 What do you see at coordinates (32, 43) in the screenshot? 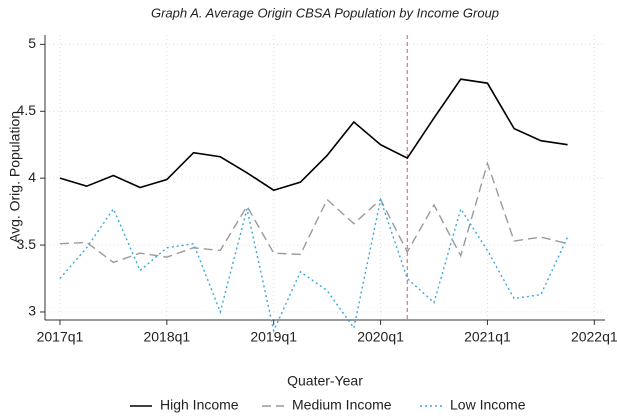
I see `y-tick-label: 5` at bounding box center [32, 43].